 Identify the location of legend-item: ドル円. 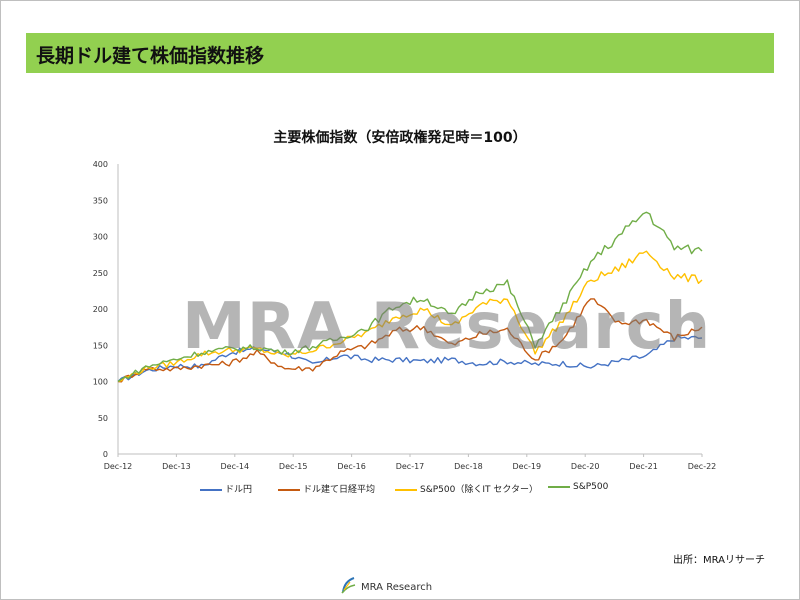
(226, 488).